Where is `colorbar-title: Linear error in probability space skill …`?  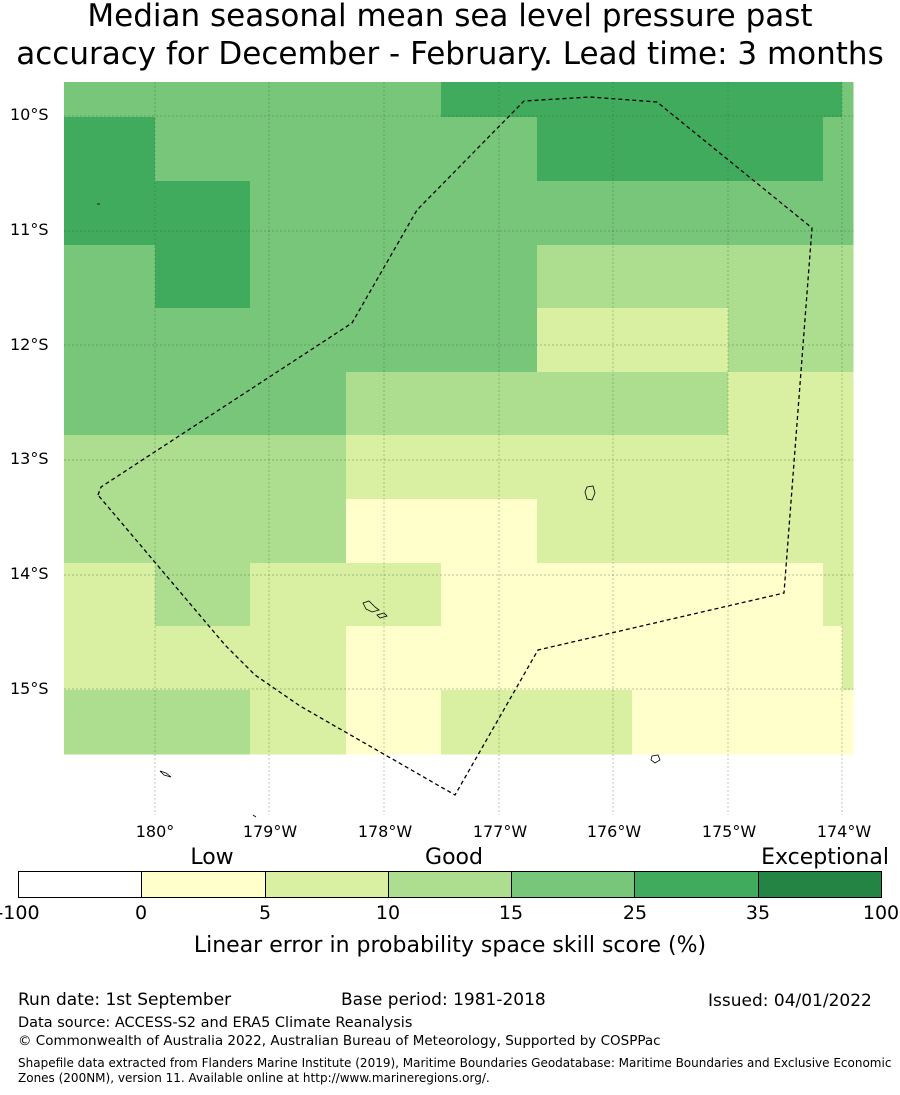
colorbar-title: Linear error in probability space skill … is located at coordinates (450, 945).